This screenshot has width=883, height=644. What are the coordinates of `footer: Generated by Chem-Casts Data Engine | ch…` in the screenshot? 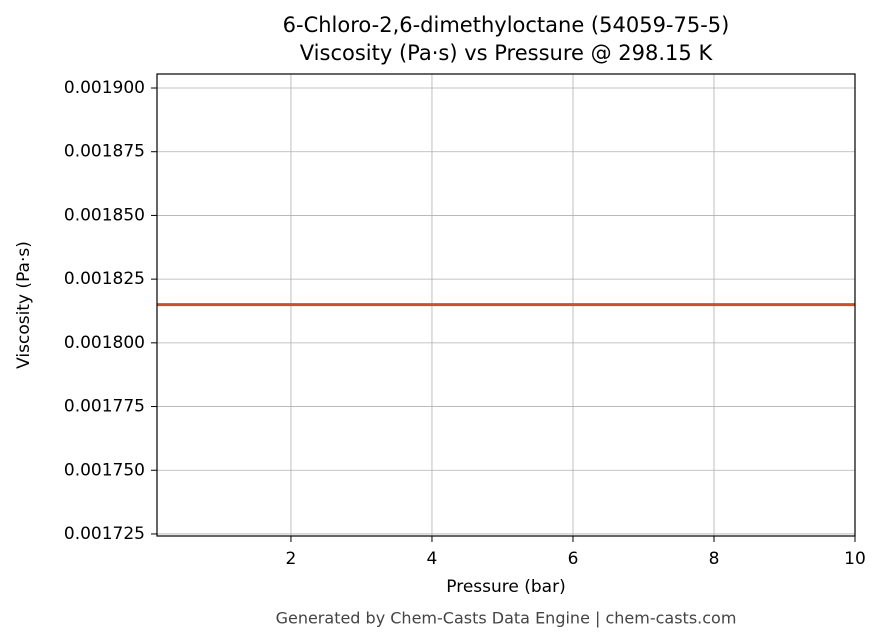 It's located at (506, 618).